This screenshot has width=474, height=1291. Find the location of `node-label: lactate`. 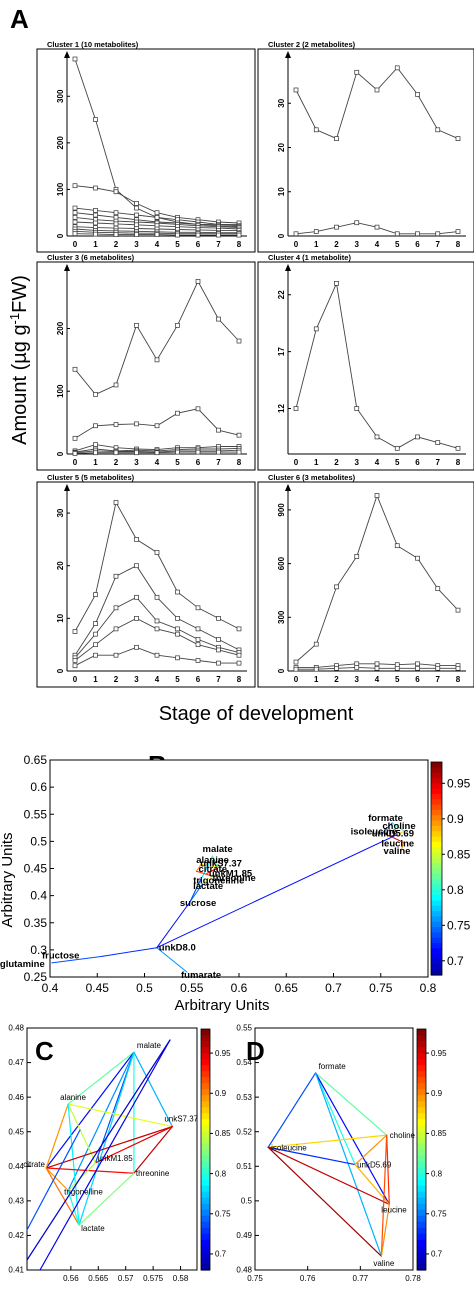

node-label: lactate is located at coordinates (208, 886).